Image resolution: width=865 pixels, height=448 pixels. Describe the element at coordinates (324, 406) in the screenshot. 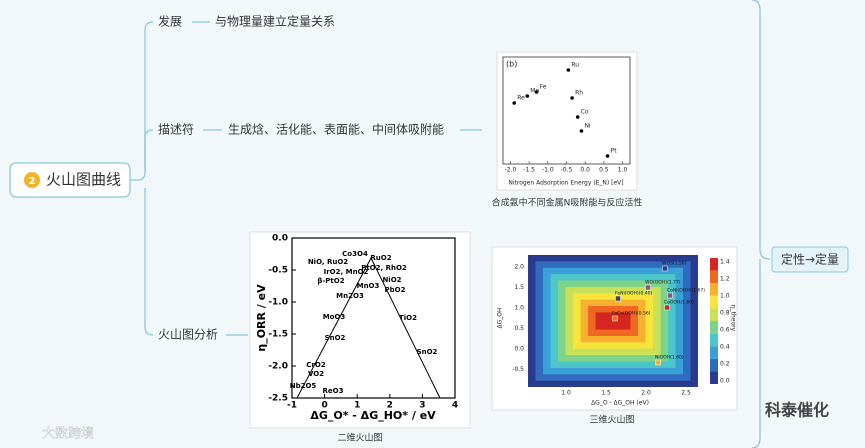

I see `x-tick-label: 0` at that location.